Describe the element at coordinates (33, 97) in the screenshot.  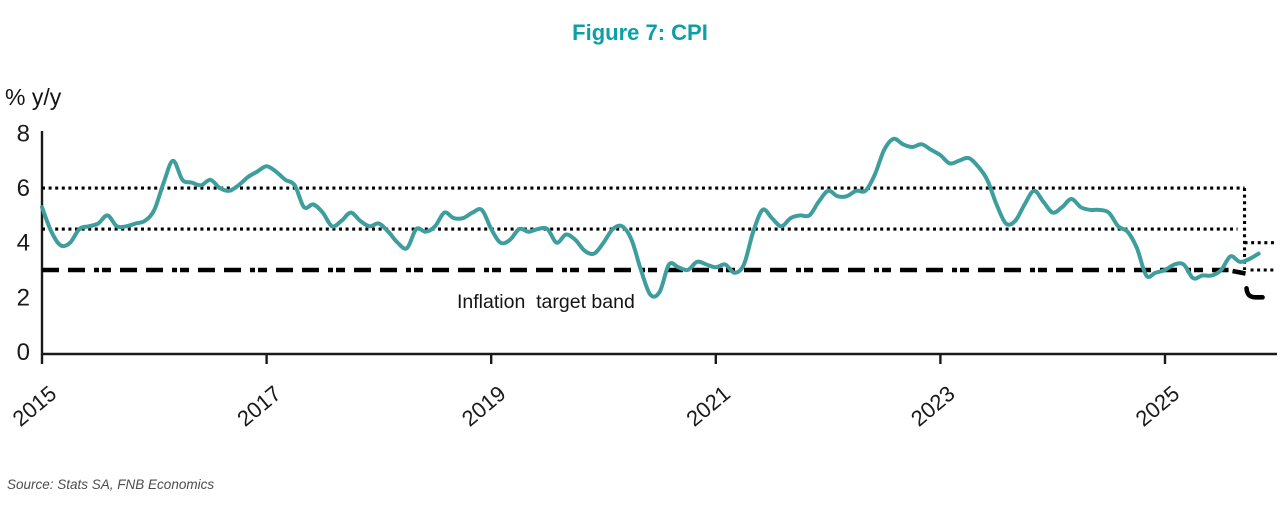
I see `y-axis-unit-label: % y/y` at that location.